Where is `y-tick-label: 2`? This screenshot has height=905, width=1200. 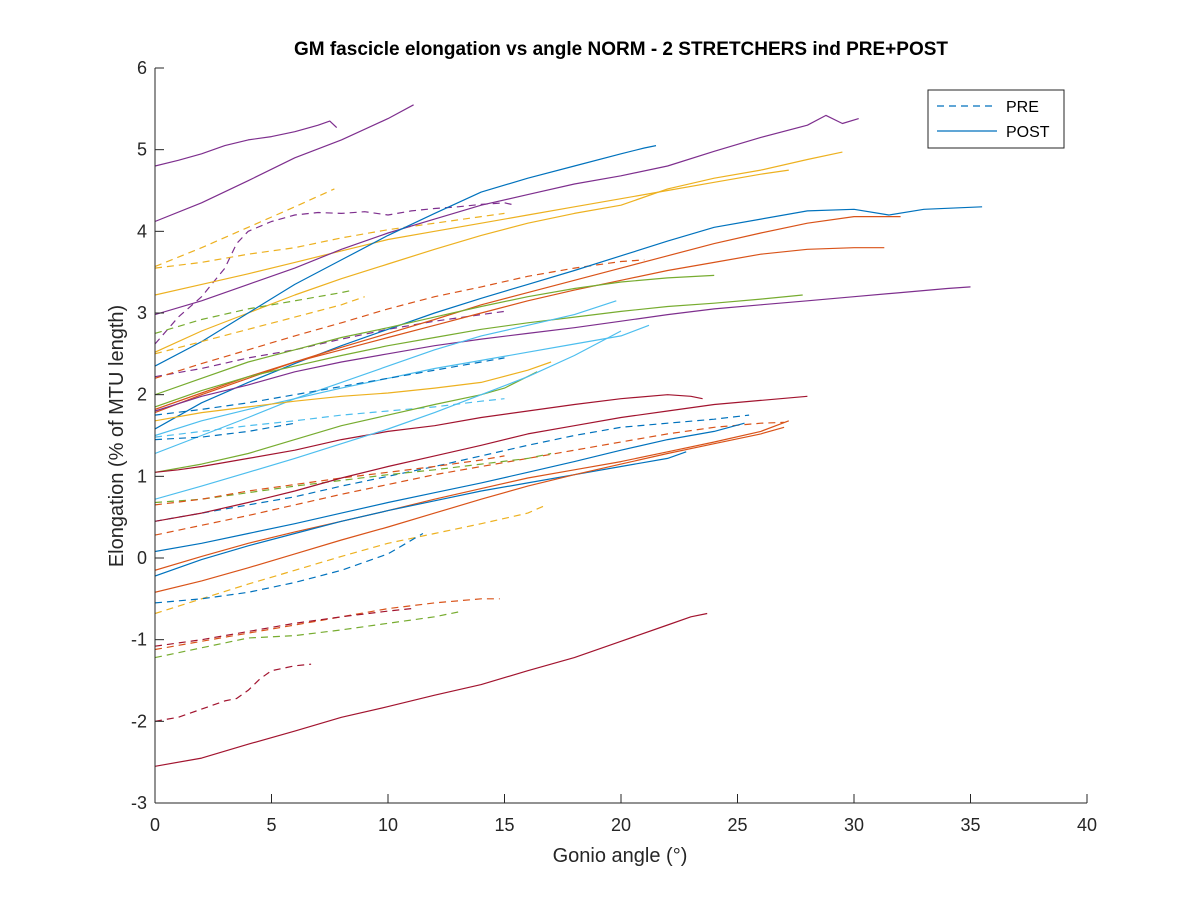
y-tick-label: 2 is located at coordinates (142, 395).